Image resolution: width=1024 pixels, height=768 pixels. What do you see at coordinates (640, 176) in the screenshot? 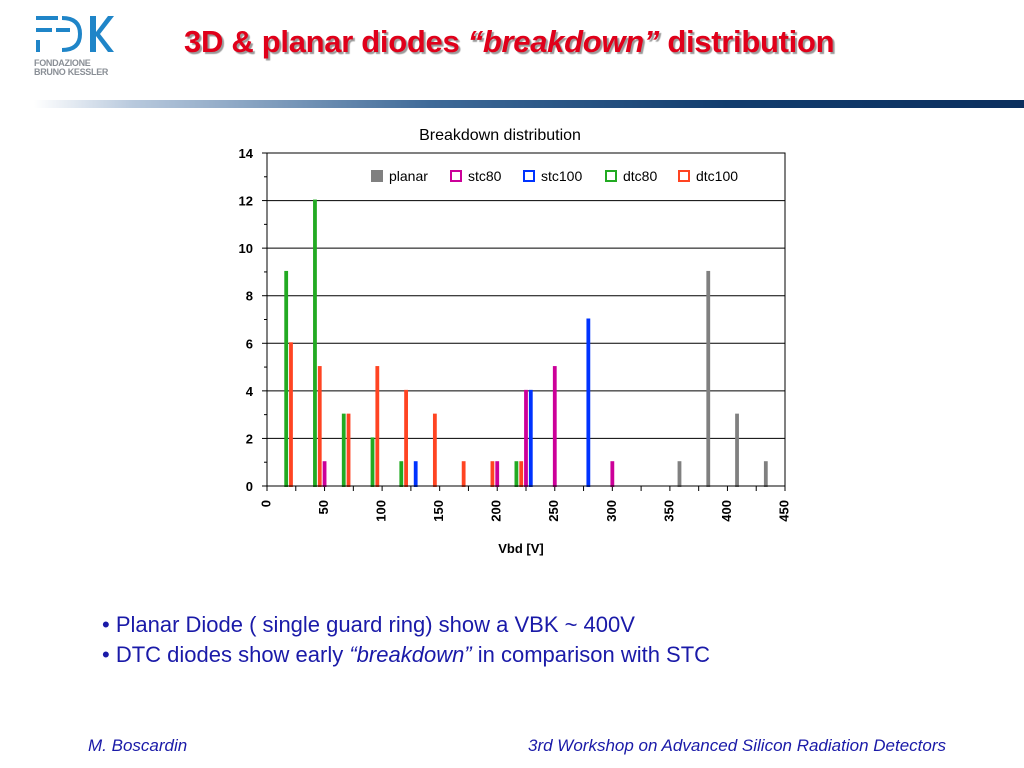
I see `legend-label-dtc80: dtc80` at bounding box center [640, 176].